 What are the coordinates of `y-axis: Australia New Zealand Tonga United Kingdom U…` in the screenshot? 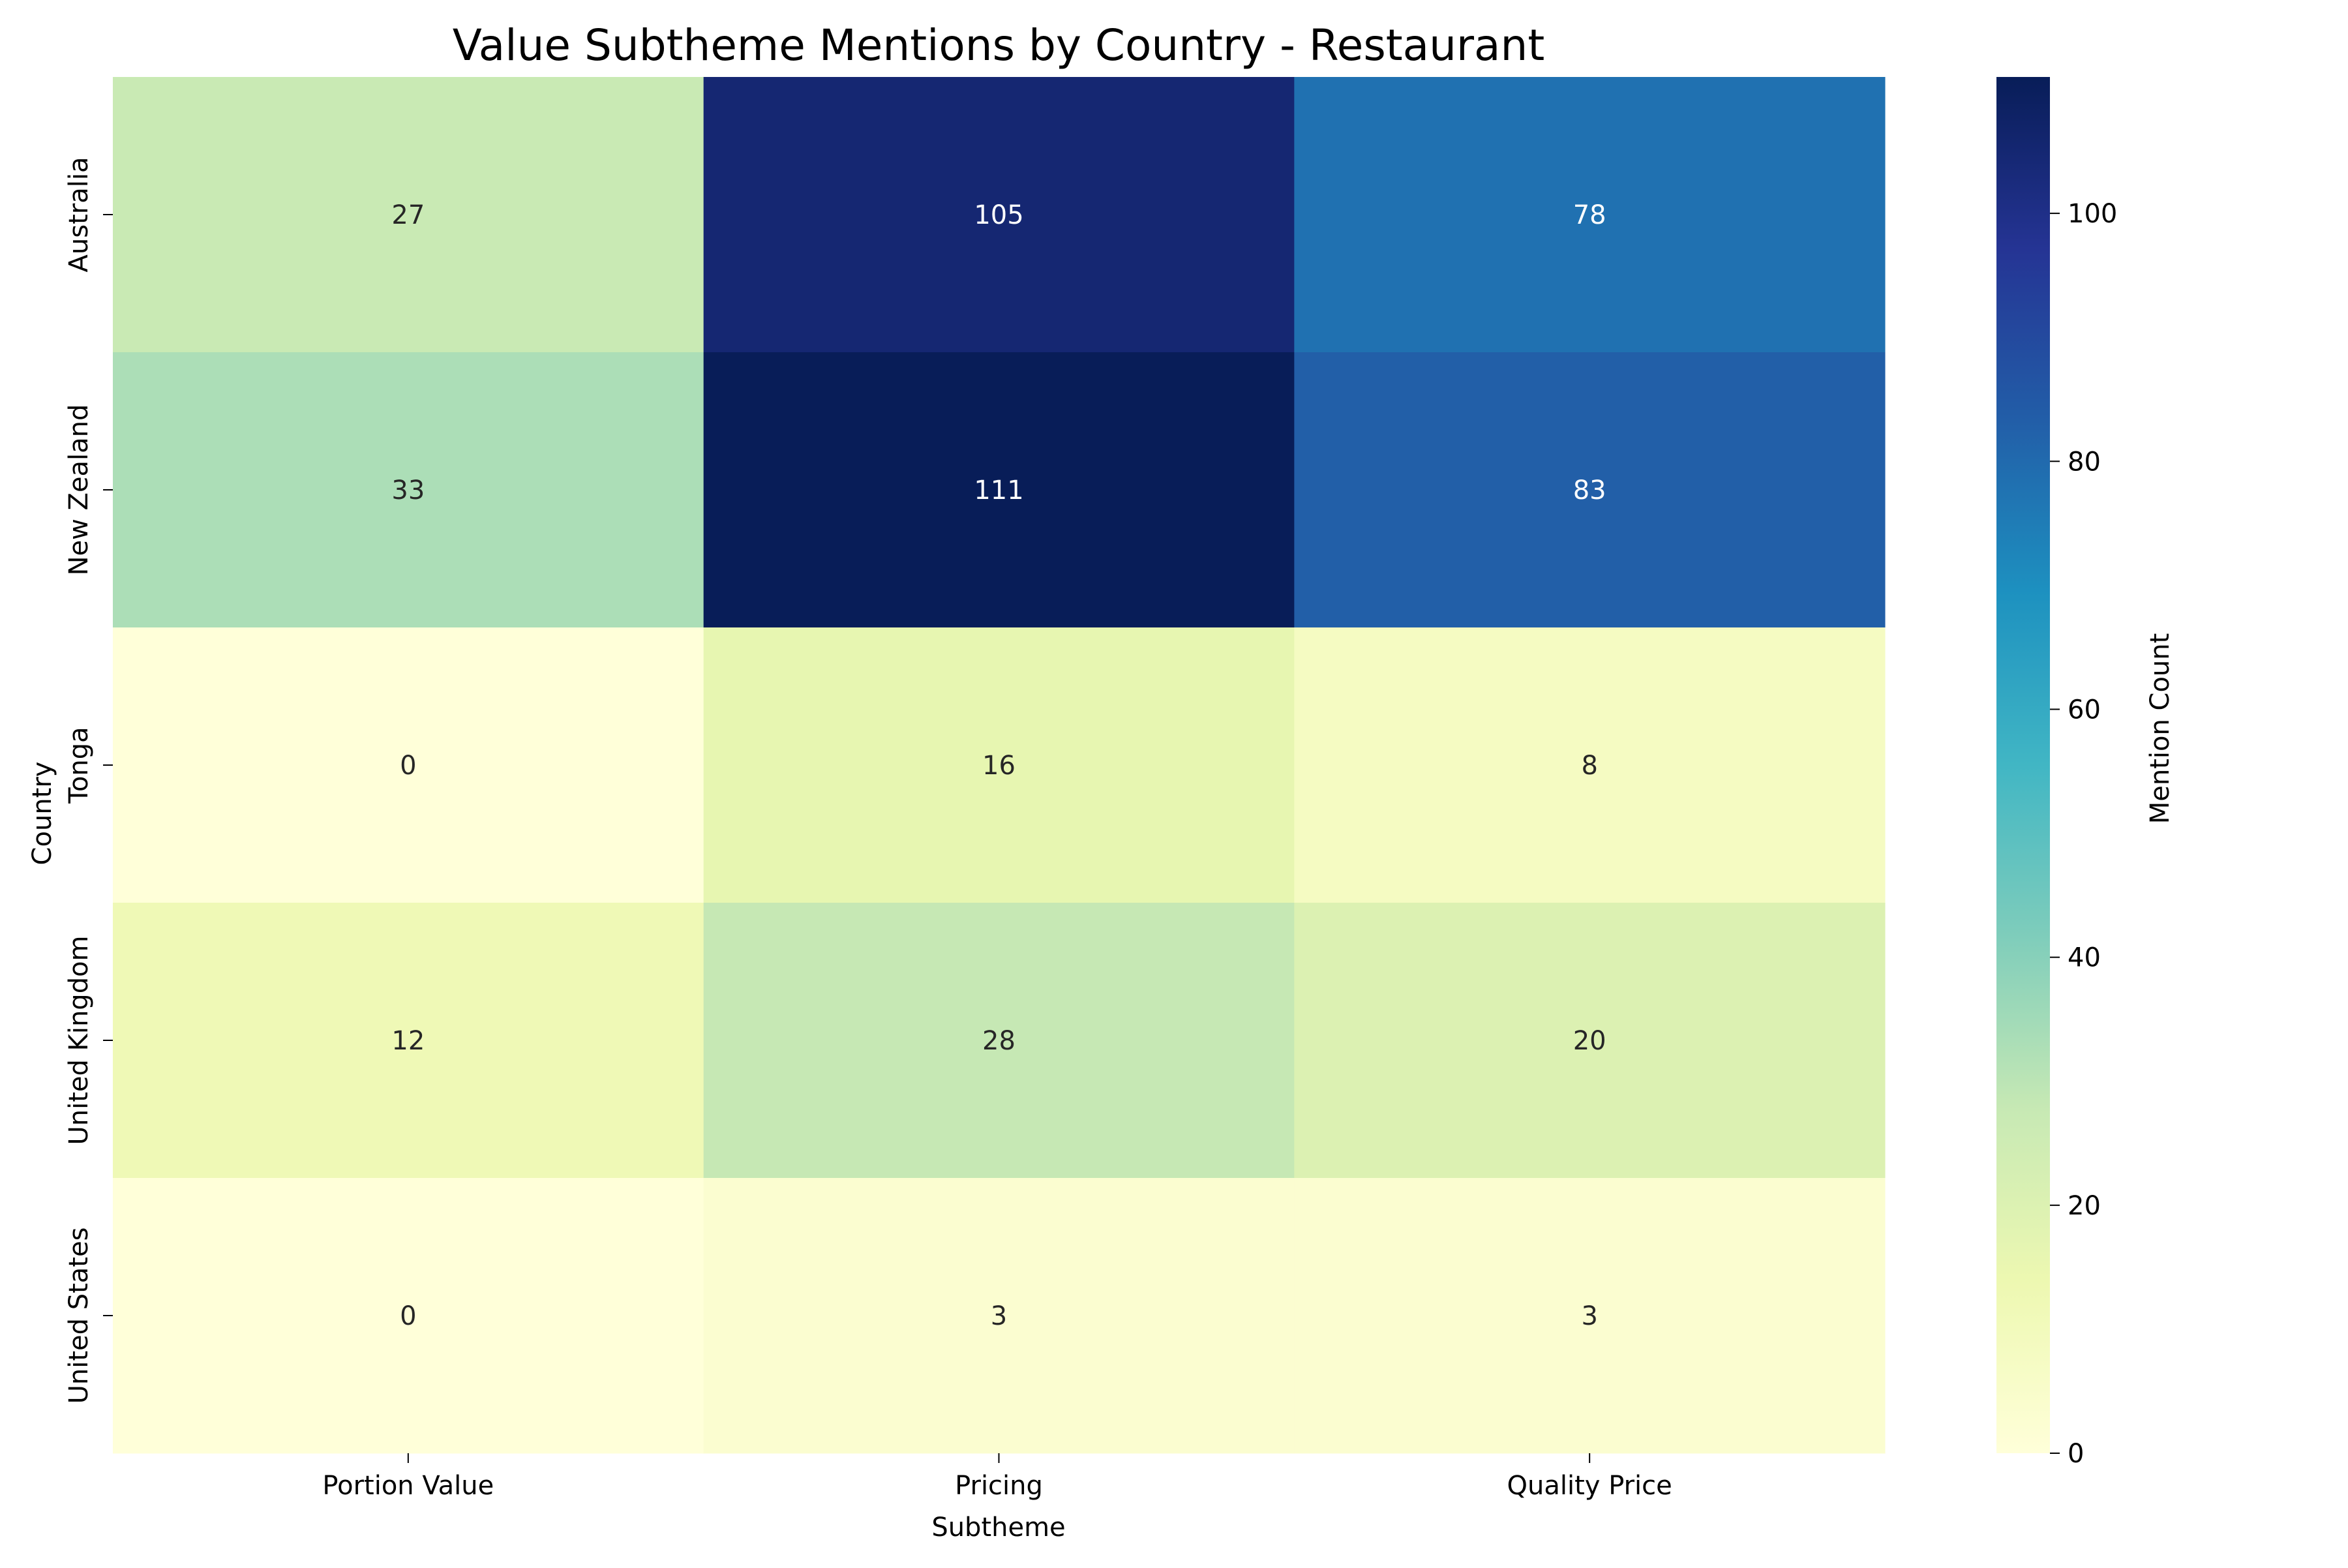 It's located at (89, 780).